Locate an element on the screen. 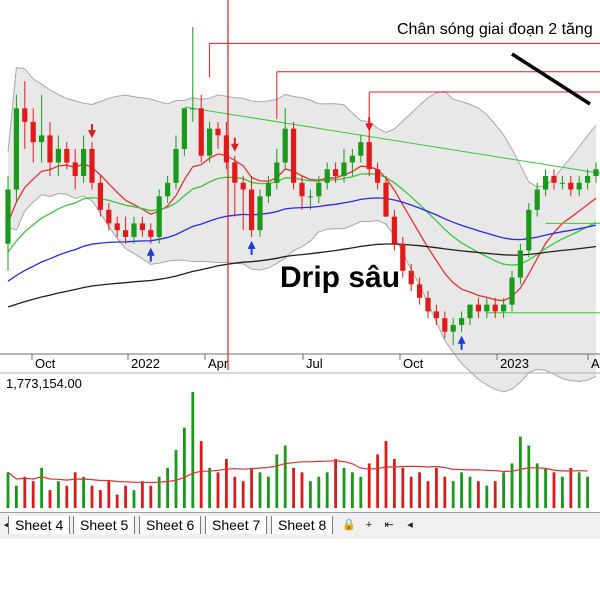 Image resolution: width=600 pixels, height=600 pixels. tab-sheet-7: Sheet 7 is located at coordinates (236, 525).